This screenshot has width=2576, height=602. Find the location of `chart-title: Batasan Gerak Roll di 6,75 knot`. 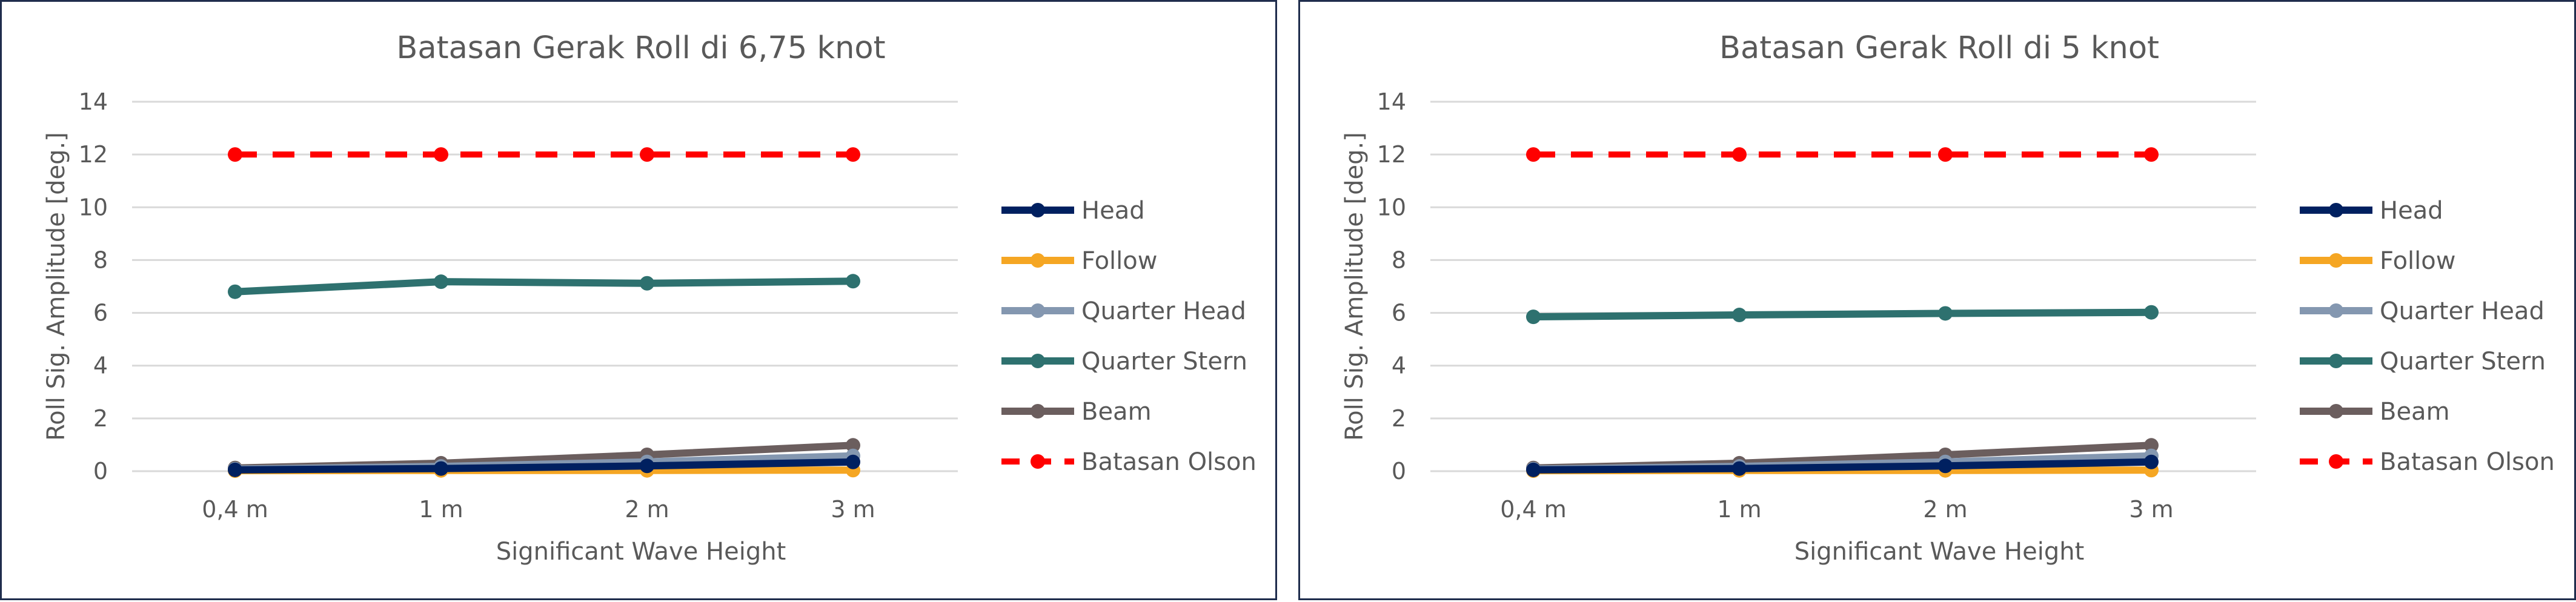

chart-title: Batasan Gerak Roll di 6,75 knot is located at coordinates (640, 48).